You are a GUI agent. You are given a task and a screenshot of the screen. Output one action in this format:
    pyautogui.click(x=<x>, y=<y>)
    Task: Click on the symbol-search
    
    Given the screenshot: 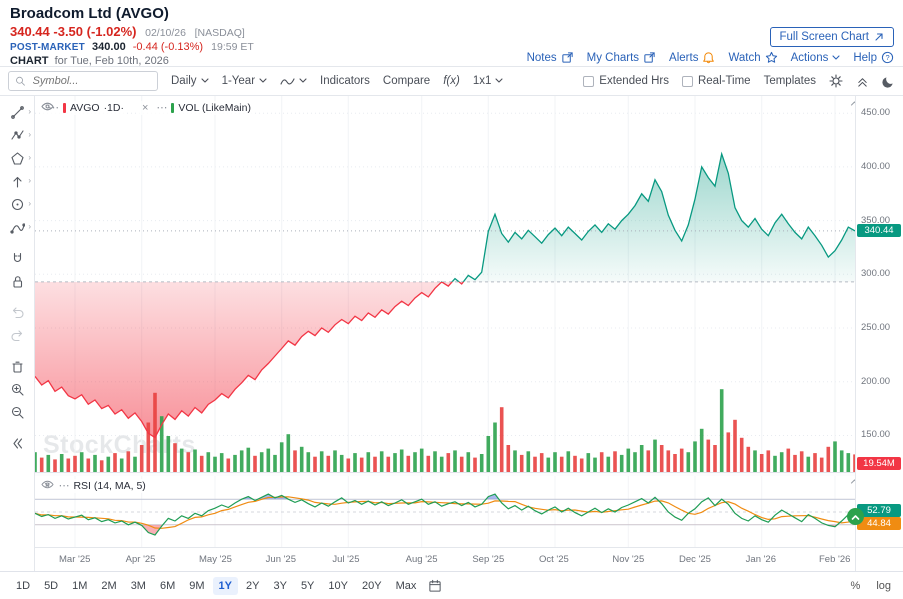 What is the action you would take?
    pyautogui.click(x=83, y=81)
    